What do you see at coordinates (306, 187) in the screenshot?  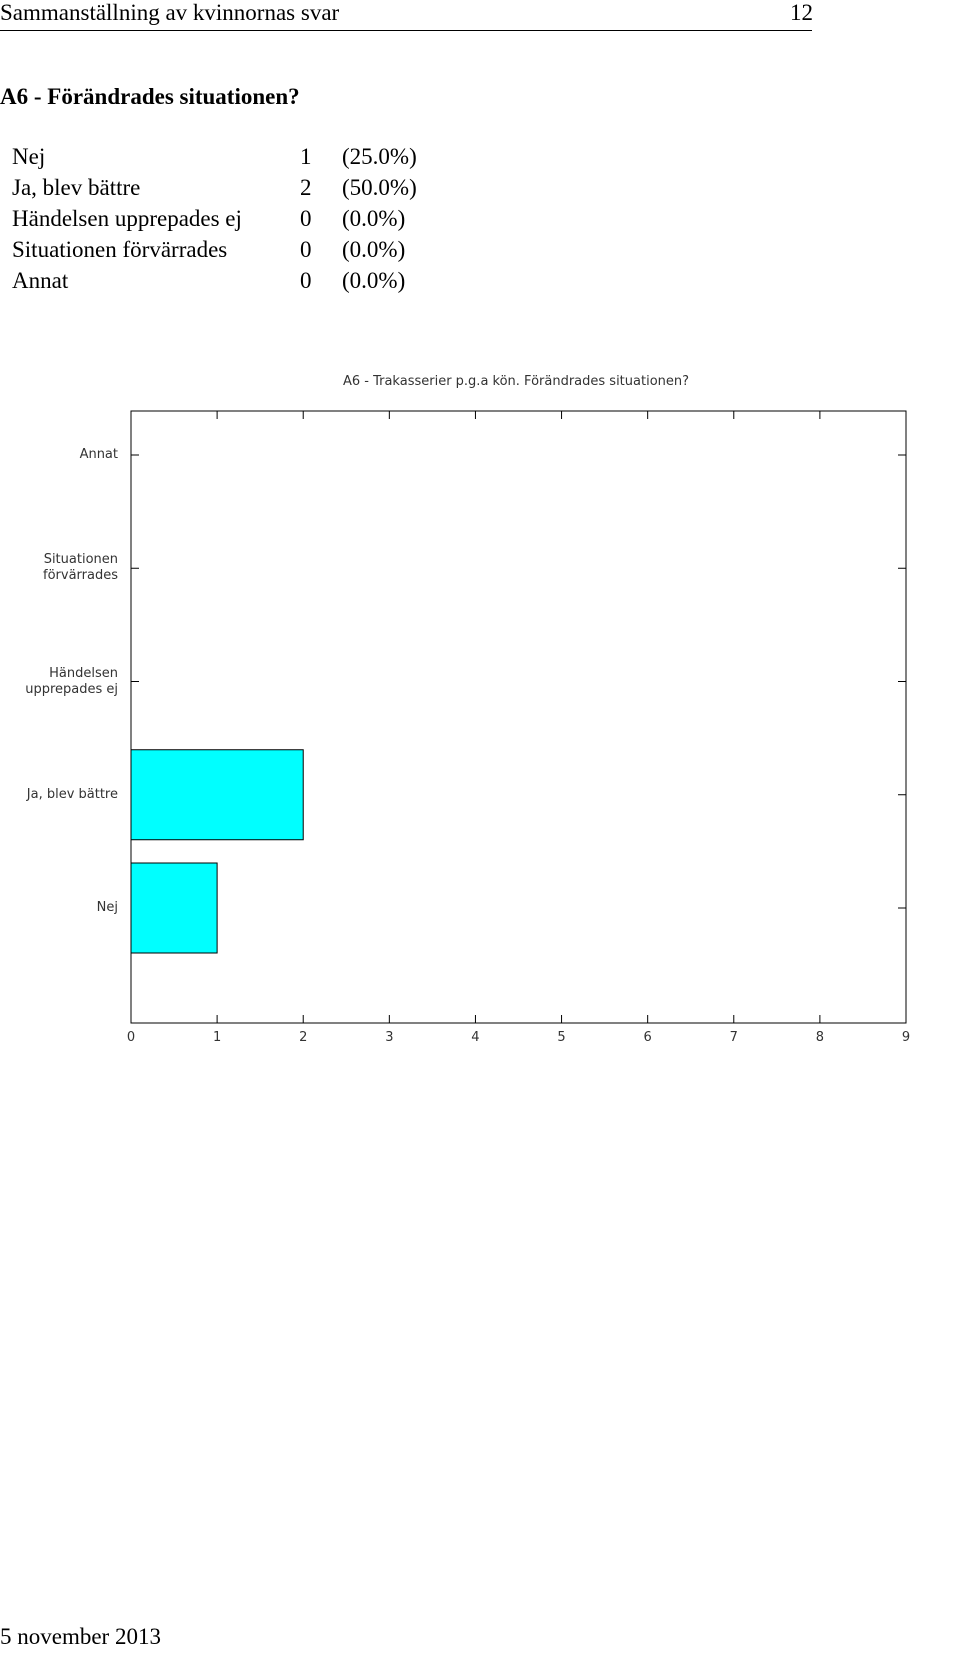 I see `table-cell: 2` at bounding box center [306, 187].